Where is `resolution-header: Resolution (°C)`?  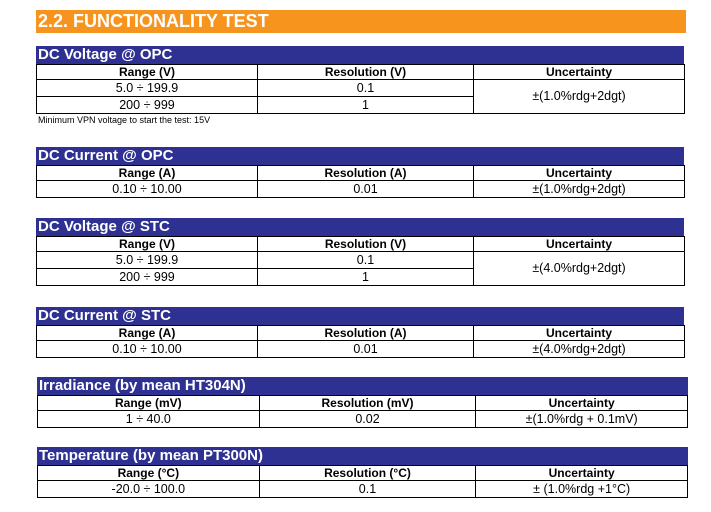 resolution-header: Resolution (°C) is located at coordinates (367, 473).